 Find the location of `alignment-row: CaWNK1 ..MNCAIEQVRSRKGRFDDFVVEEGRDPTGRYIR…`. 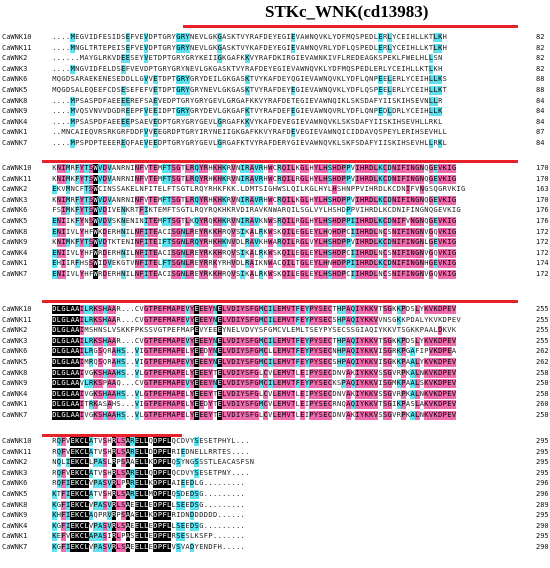

alignment-row: CaWNK1 ..MNCAIEQVRSRKGRFDDFVVEEGRDPTGRYIR… is located at coordinates (275, 133).